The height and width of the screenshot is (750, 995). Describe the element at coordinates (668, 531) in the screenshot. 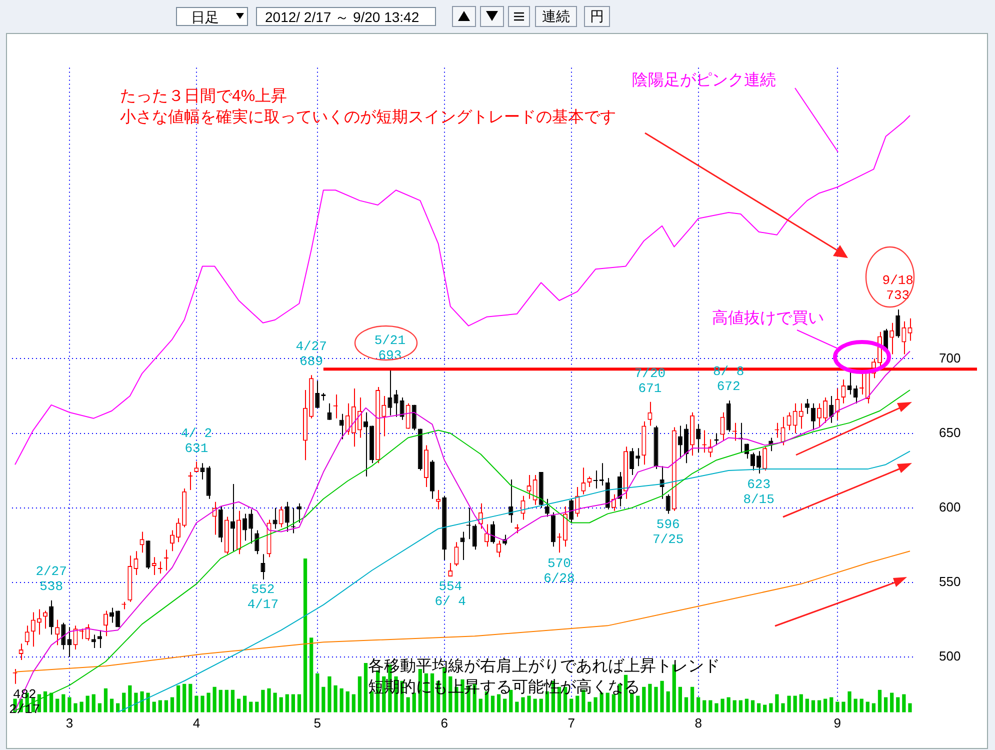

I see `annotation: 596 7/25` at that location.